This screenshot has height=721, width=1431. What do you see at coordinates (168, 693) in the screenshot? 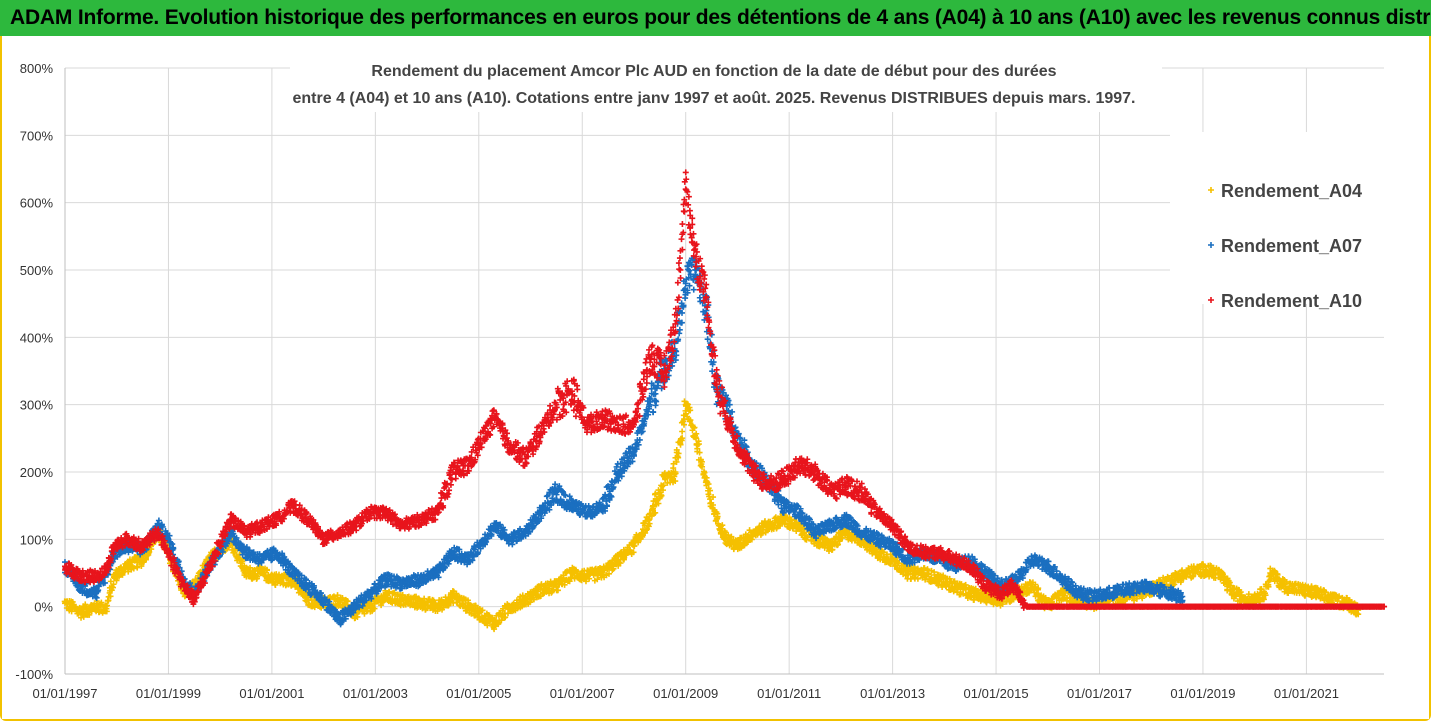
I see `x-tick-label: 01/01/1999` at bounding box center [168, 693].